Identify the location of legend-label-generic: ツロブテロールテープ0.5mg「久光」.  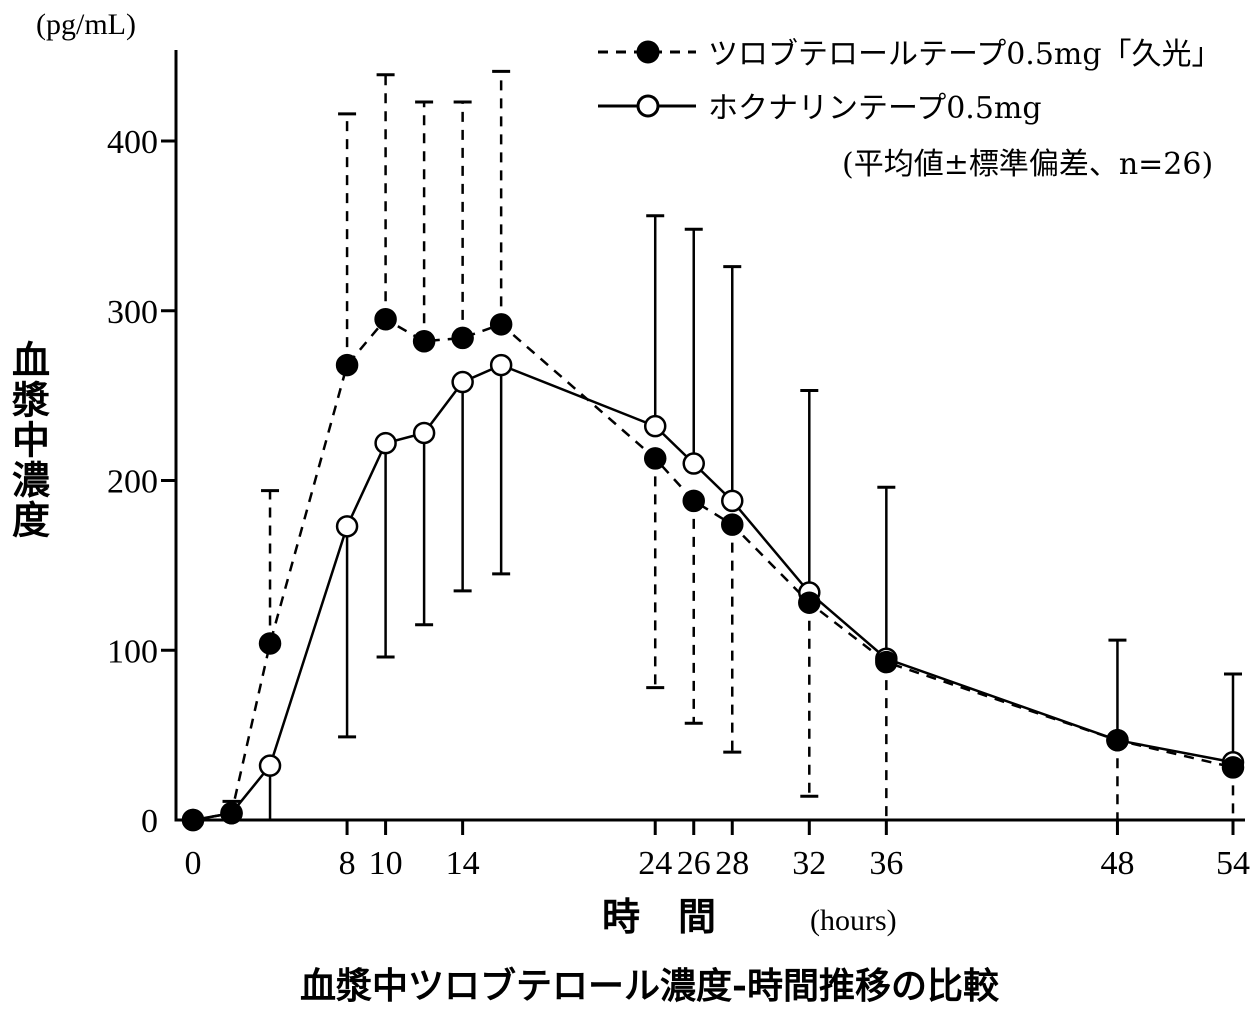
(965, 54).